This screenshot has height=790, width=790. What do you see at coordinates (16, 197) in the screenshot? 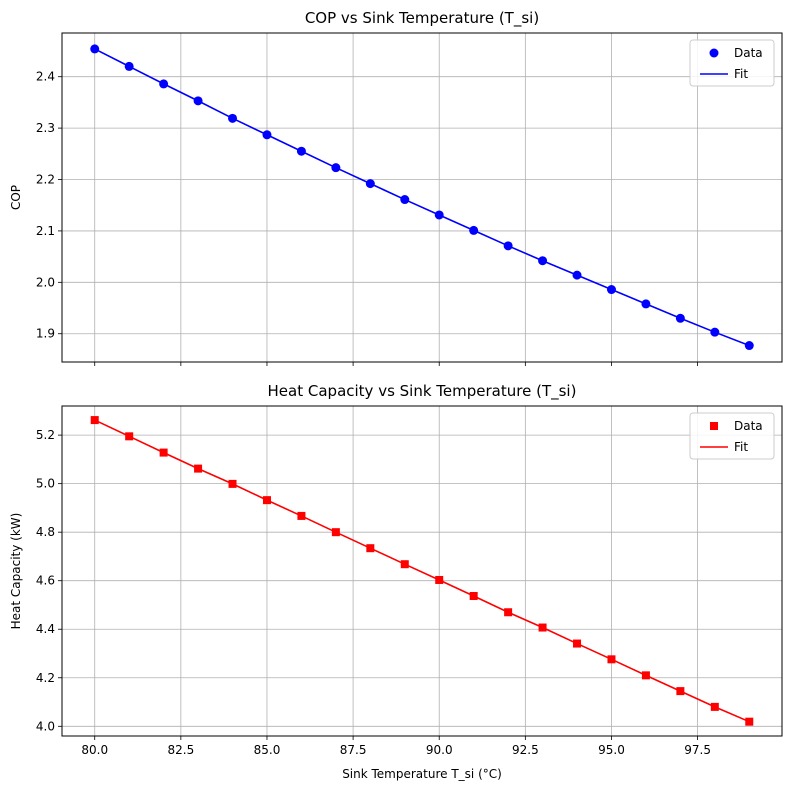
I see `cop-chart-y-axis-label: COP` at bounding box center [16, 197].